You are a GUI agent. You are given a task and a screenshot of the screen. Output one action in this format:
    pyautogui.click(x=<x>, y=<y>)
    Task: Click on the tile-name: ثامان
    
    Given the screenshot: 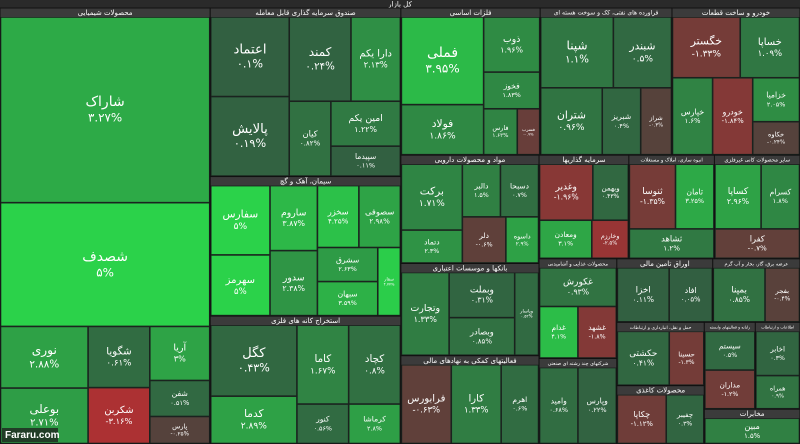 What is the action you would take?
    pyautogui.click(x=694, y=191)
    